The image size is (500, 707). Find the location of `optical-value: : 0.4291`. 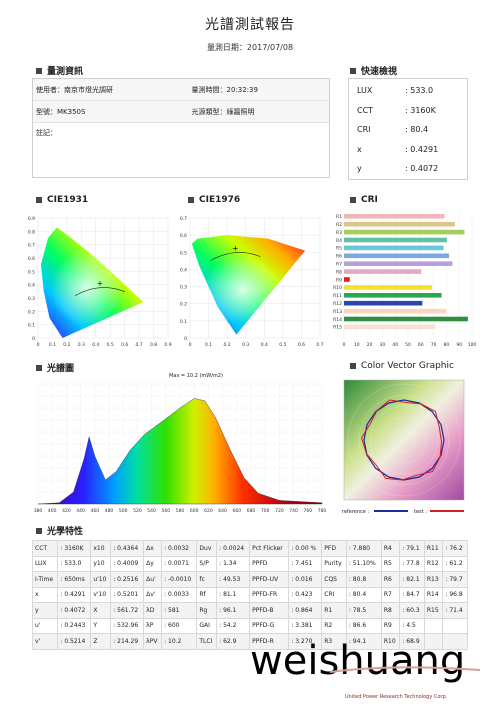

optical-value: : 0.4291 is located at coordinates (74, 594).